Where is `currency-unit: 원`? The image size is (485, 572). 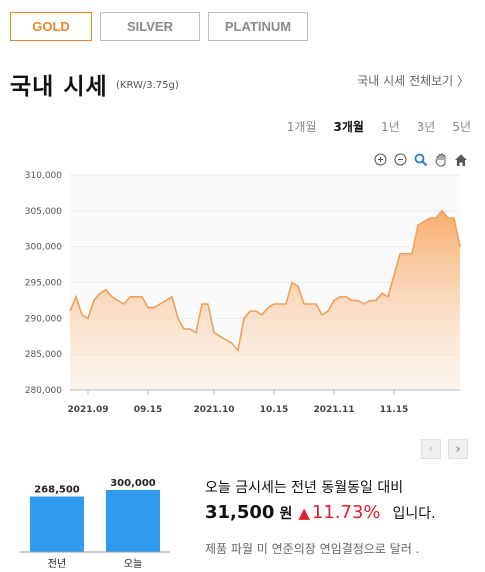 currency-unit: 원 is located at coordinates (286, 514).